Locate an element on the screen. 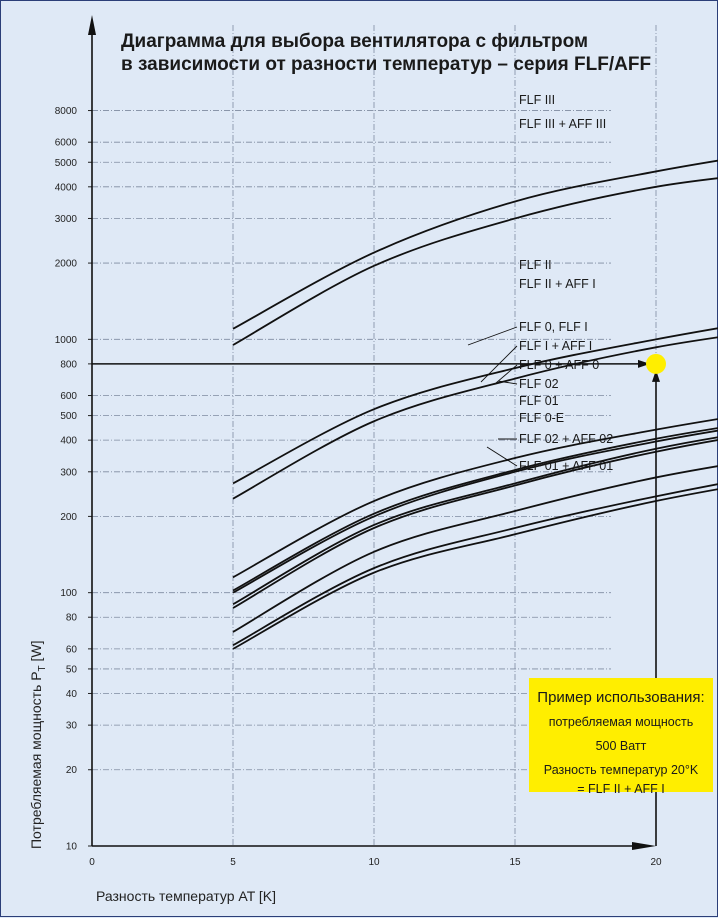 This screenshot has width=718, height=918. example-box-line: = FLF II + AFF I is located at coordinates (621, 789).